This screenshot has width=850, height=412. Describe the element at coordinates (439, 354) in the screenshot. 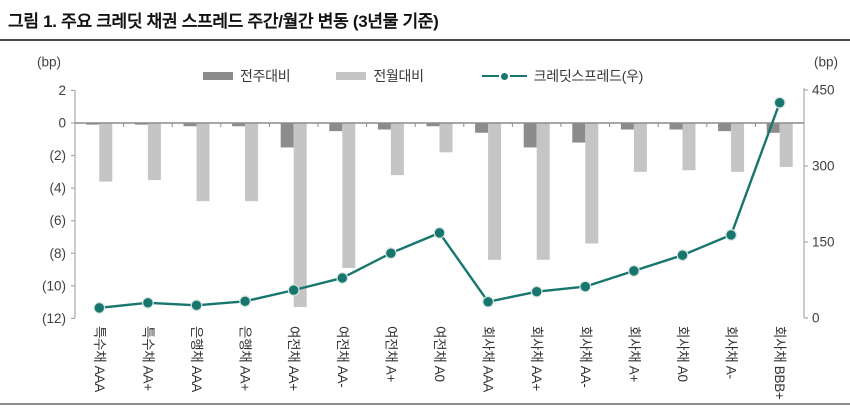

I see `x-axis-label-8: 여전채 A0` at that location.